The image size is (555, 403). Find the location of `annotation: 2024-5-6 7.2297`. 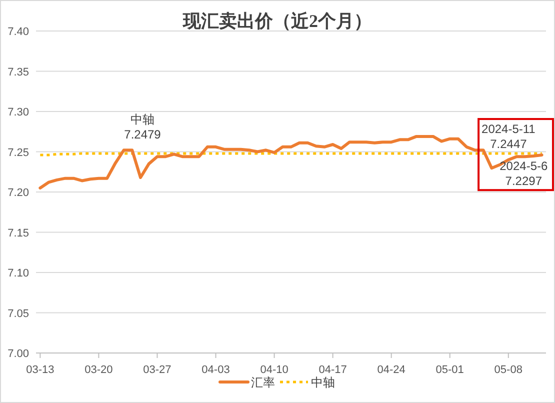

annotation: 2024-5-6 7.2297 is located at coordinates (524, 173).